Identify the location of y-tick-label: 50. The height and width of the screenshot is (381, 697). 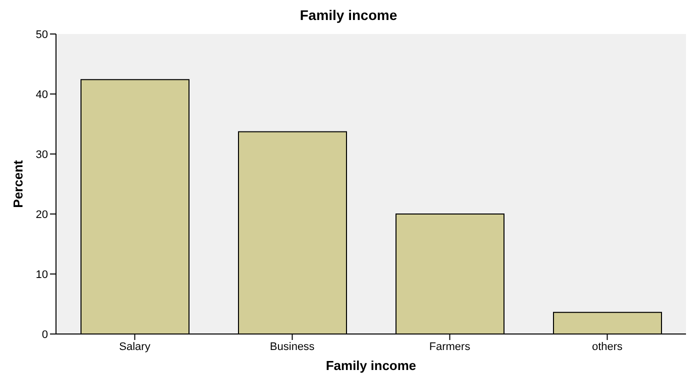
(42, 34).